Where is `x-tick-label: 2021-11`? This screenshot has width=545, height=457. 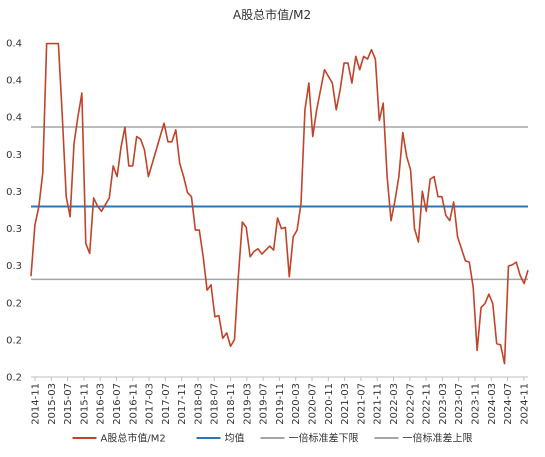
x-tick-label: 2021-11 is located at coordinates (378, 404).